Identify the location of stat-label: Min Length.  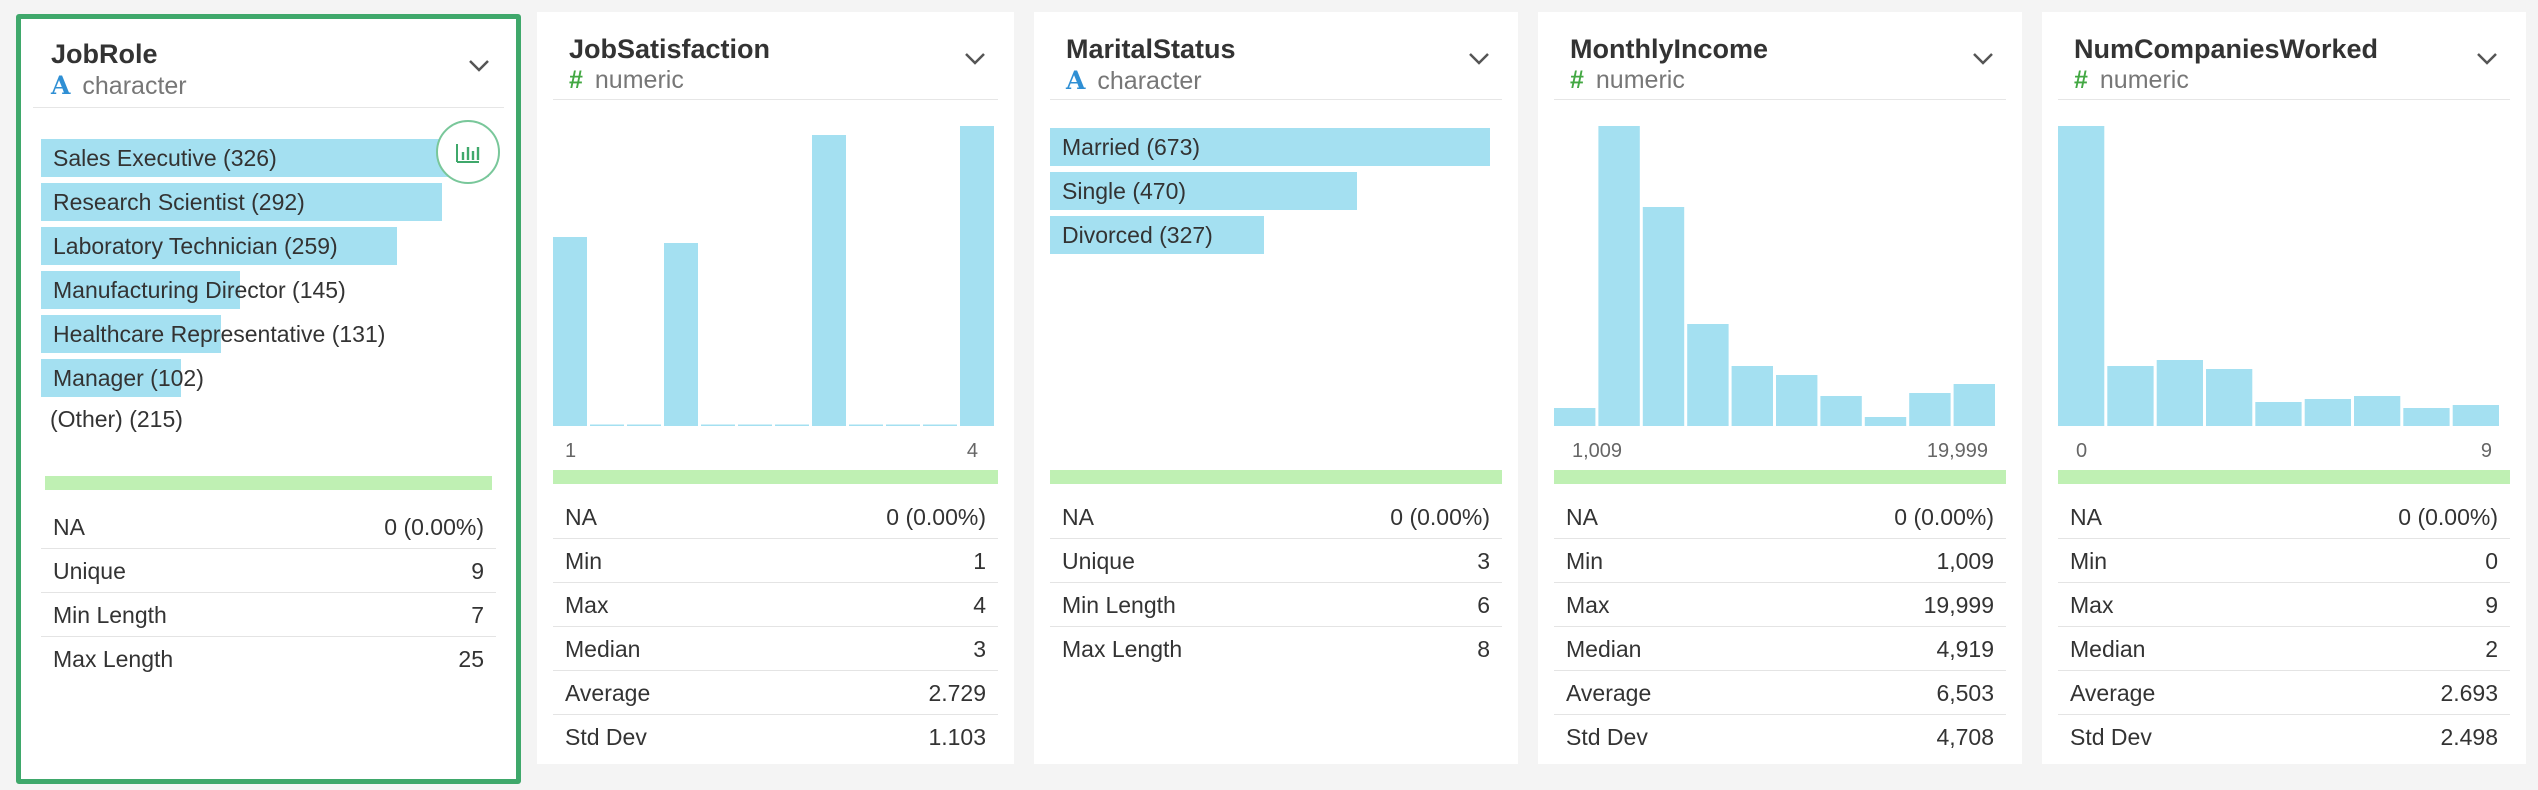
(1119, 605).